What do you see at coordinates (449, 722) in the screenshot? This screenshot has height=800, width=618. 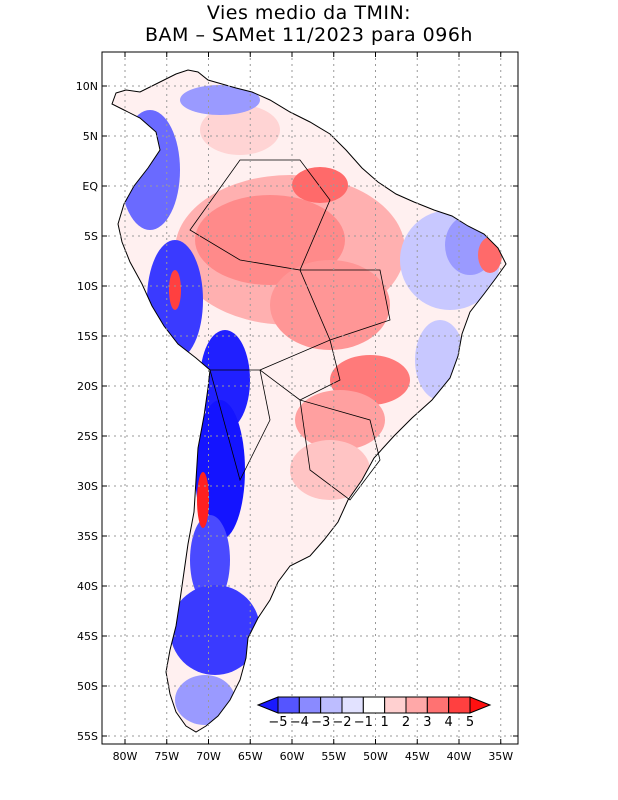 I see `colorbar-label: 4` at bounding box center [449, 722].